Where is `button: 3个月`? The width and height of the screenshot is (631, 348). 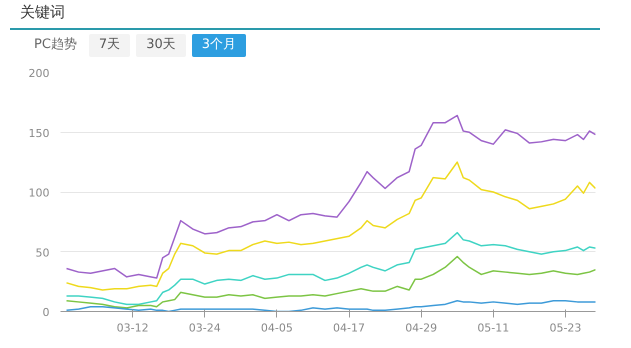
button: 3个月 is located at coordinates (219, 45).